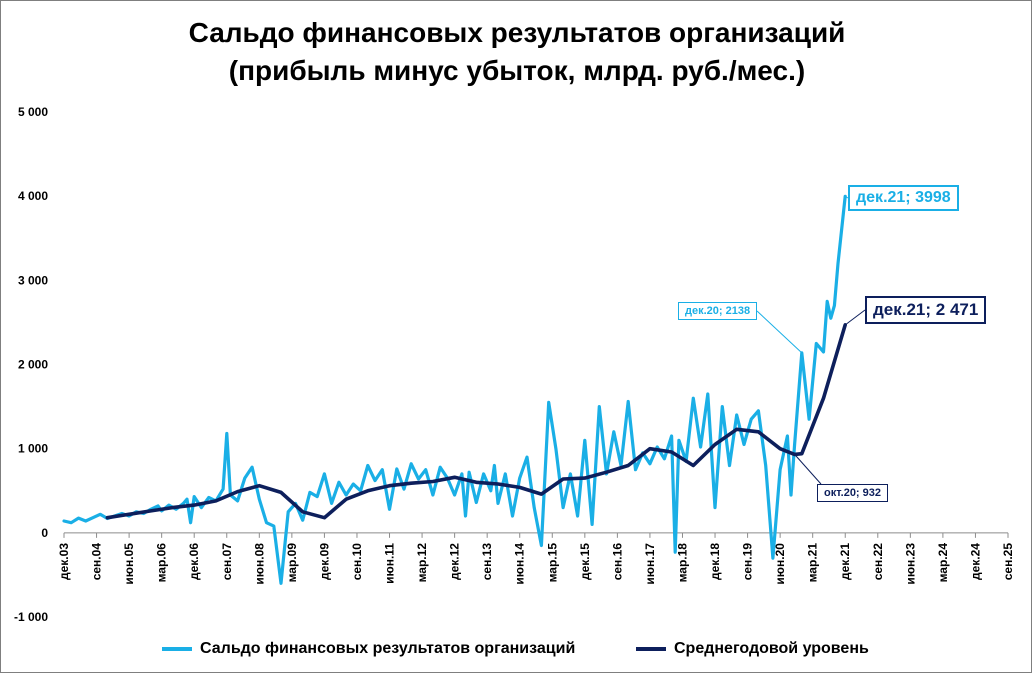  Describe the element at coordinates (552, 563) in the screenshot. I see `x-tick-label: мар.15` at that location.